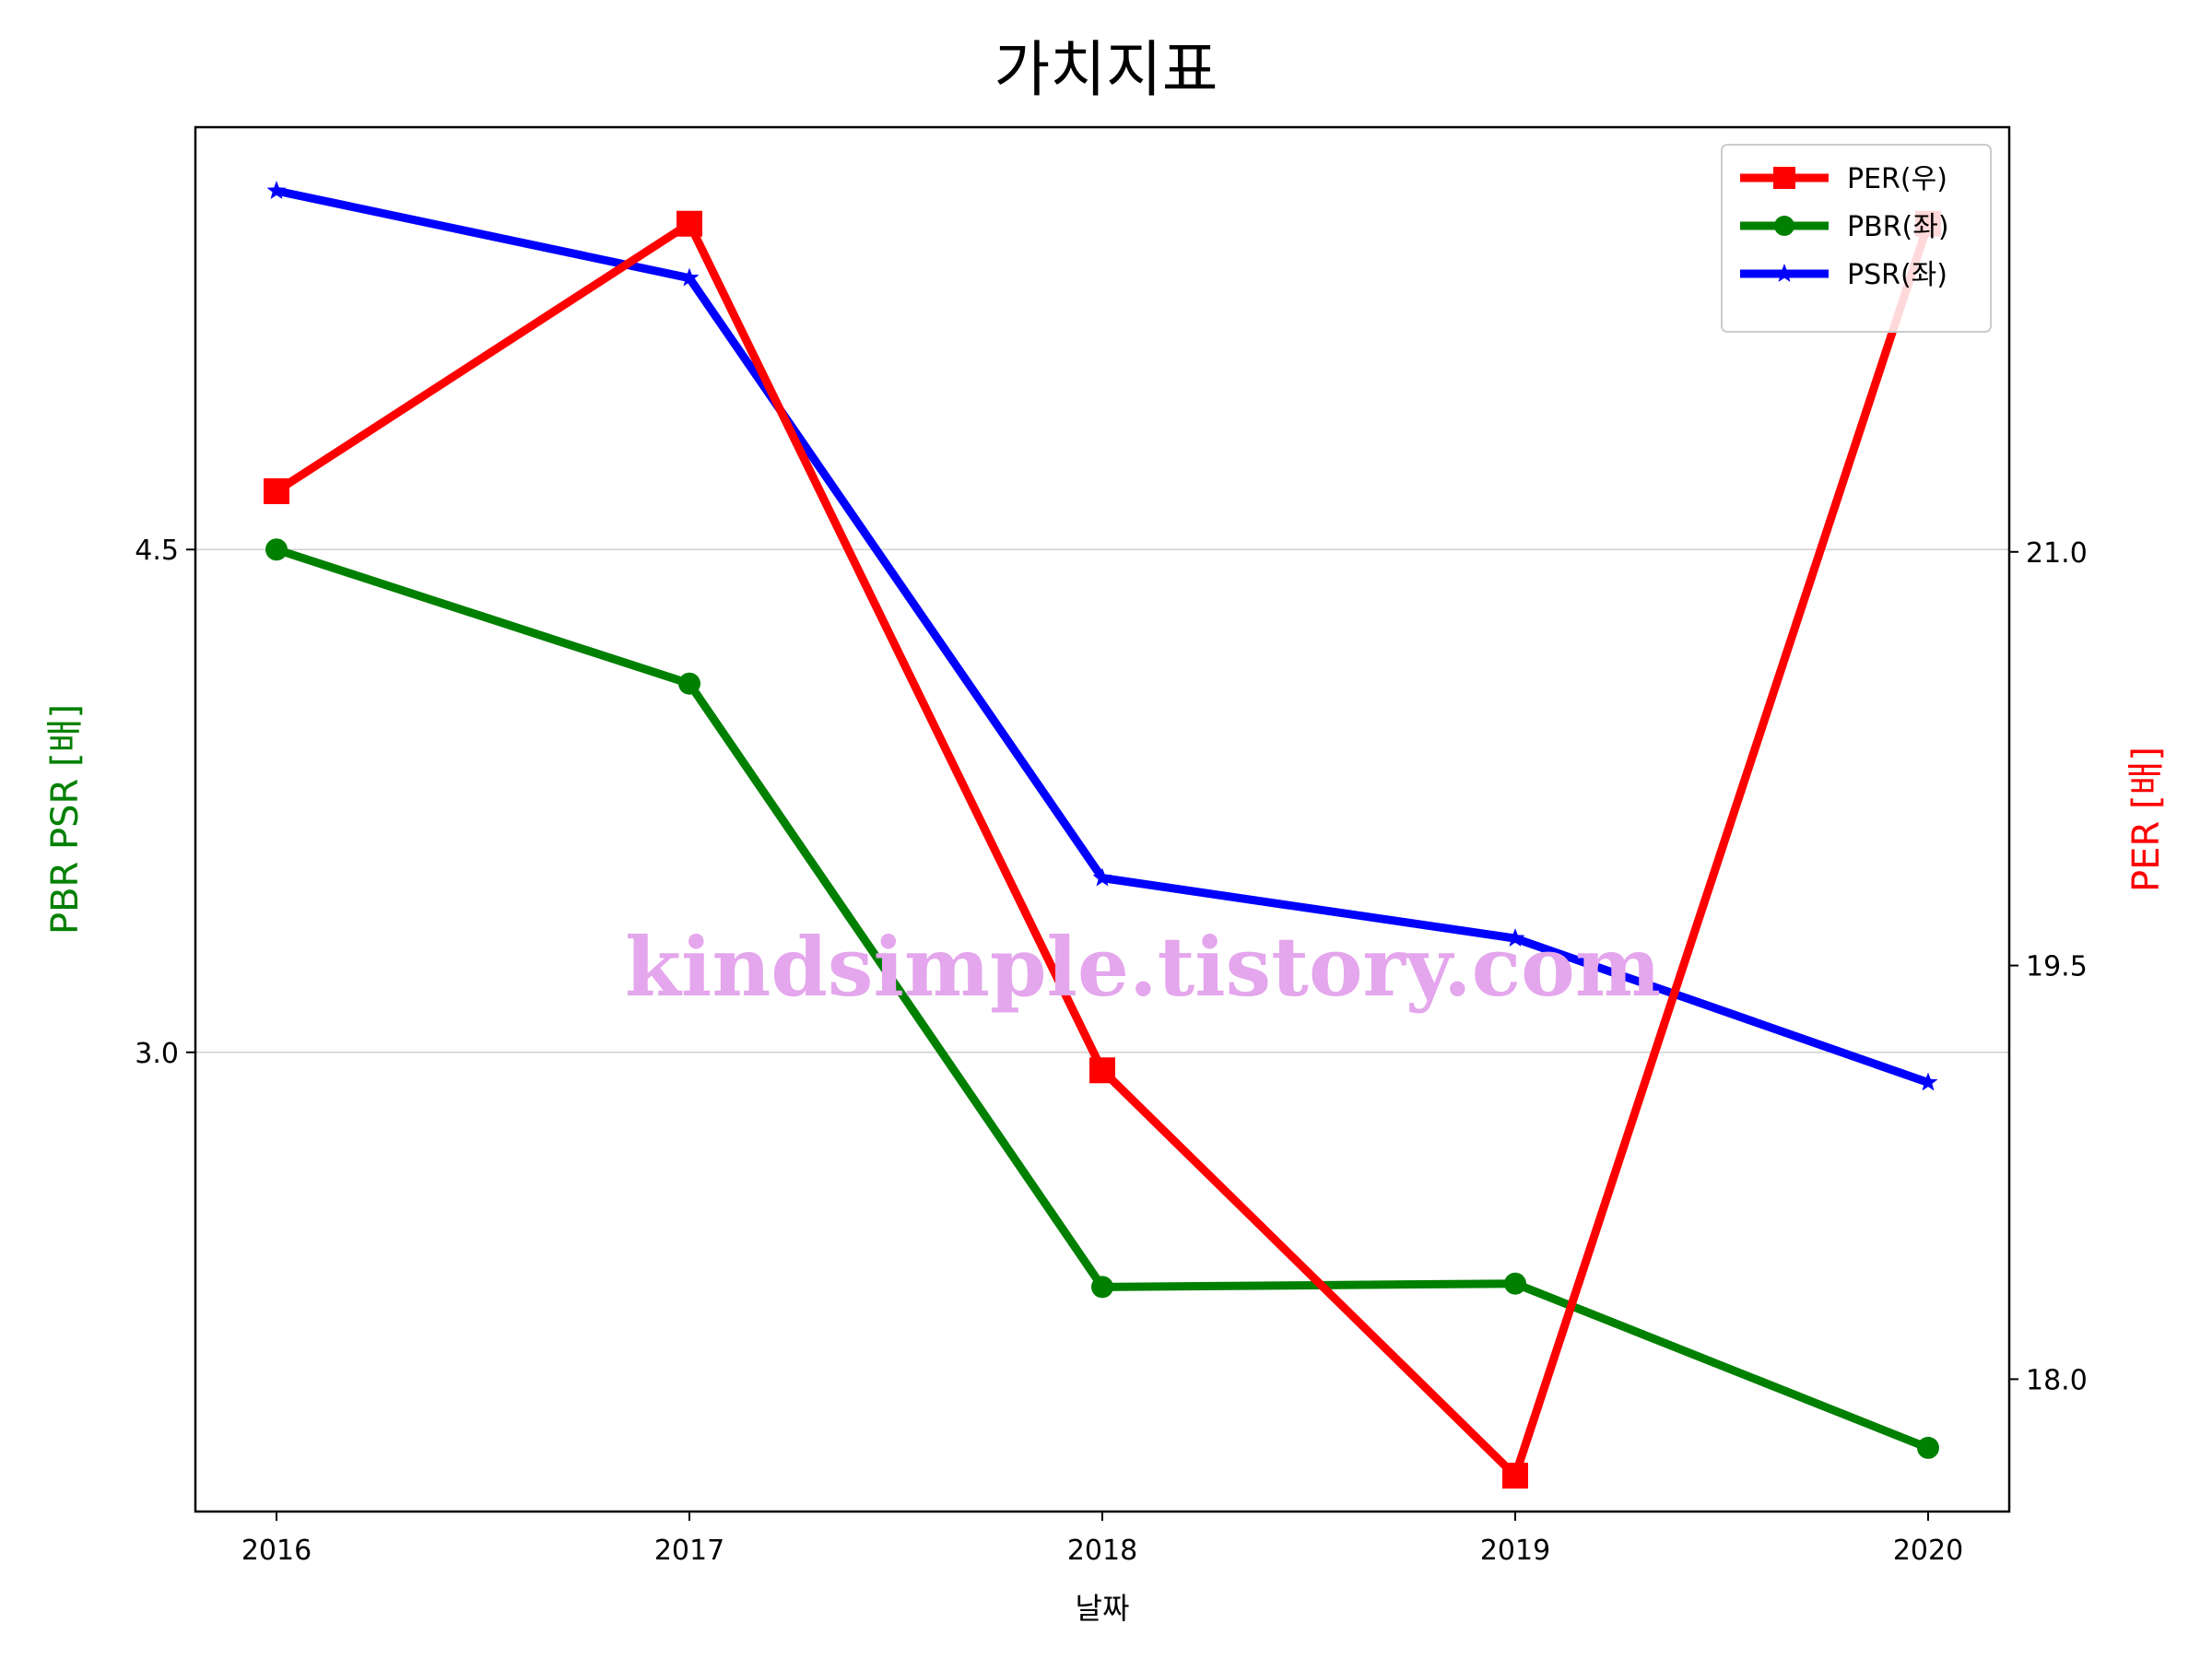 This screenshot has width=2212, height=1659. I want to click on legend: PER(우) PBR(좌) PSR(좌), so click(1856, 238).